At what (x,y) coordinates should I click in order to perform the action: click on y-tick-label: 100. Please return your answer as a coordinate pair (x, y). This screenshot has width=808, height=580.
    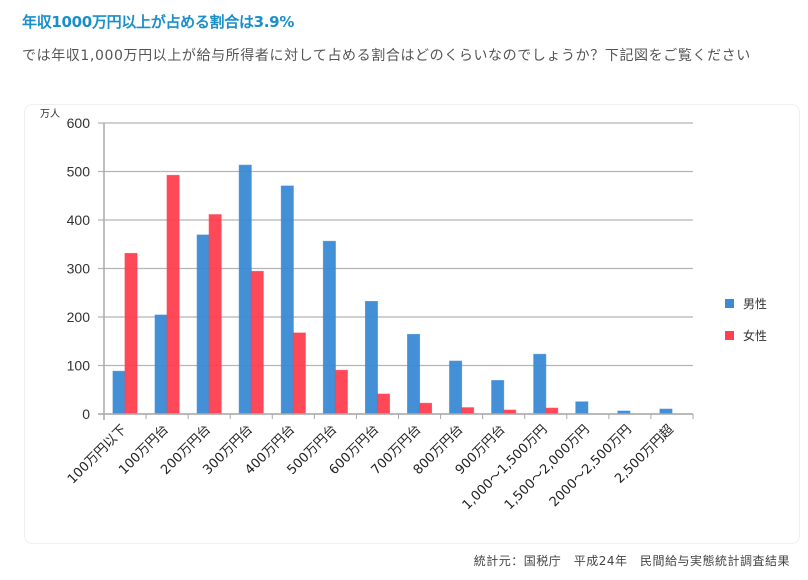
    Looking at the image, I should click on (79, 366).